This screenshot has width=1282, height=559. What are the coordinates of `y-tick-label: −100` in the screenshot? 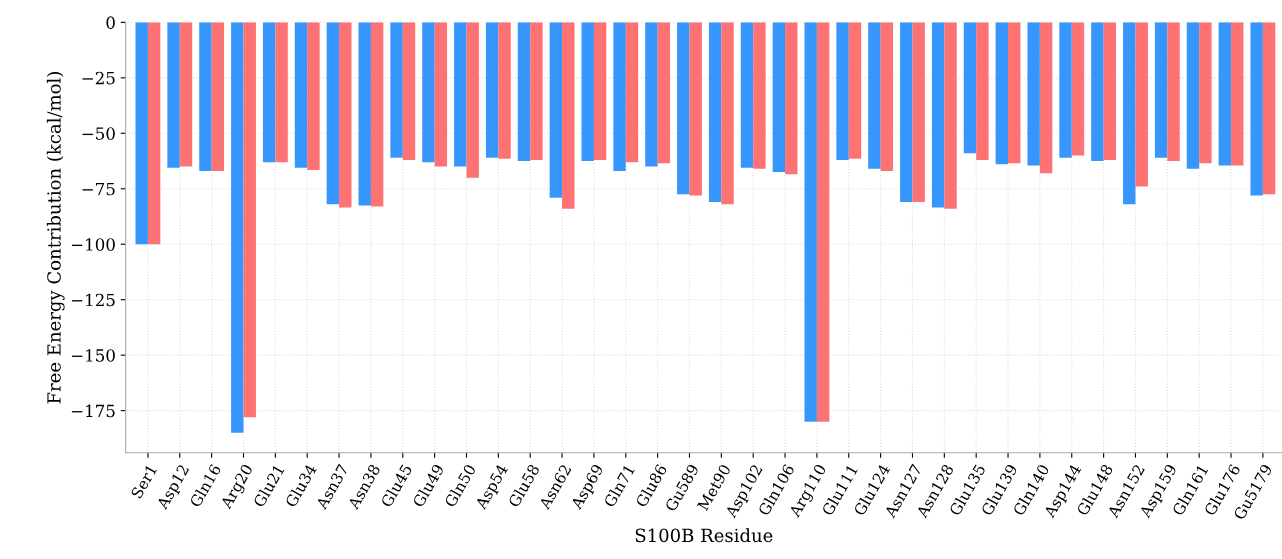 It's located at (93, 244).